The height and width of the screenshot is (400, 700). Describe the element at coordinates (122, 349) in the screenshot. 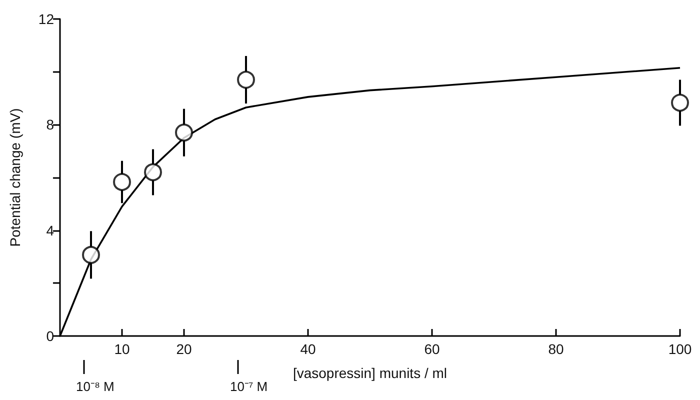

I see `x-tick-label: 10` at that location.